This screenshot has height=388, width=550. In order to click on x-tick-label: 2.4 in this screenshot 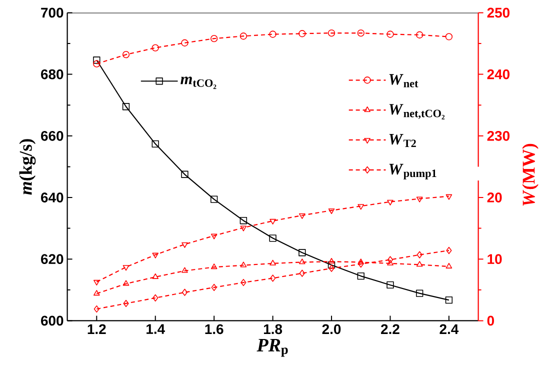, I will do `click(449, 329)`.